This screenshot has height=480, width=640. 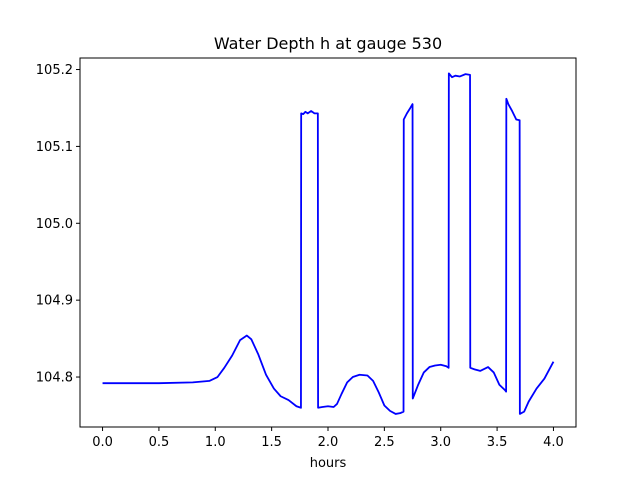 What do you see at coordinates (54, 301) in the screenshot?
I see `y-tick-label: 104.9` at bounding box center [54, 301].